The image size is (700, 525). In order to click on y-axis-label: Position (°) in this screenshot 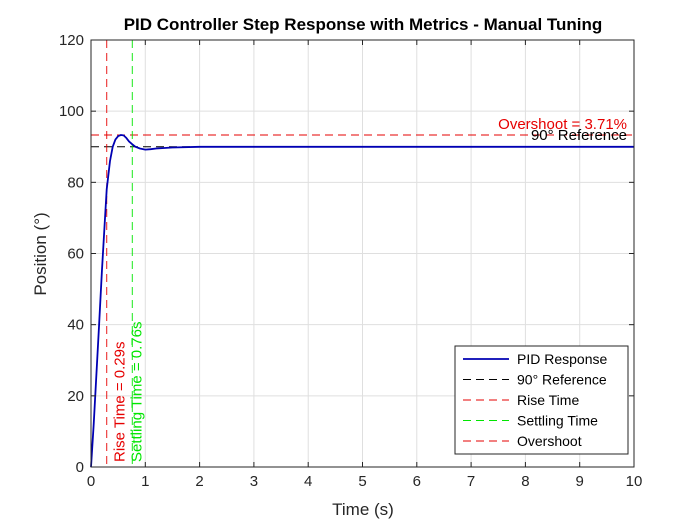, I will do `click(40, 253)`.